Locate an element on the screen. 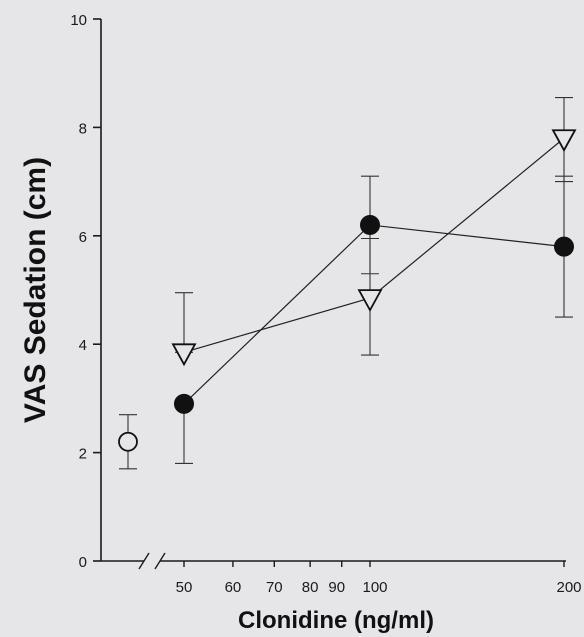  y-tick-label: 2 is located at coordinates (83, 454).